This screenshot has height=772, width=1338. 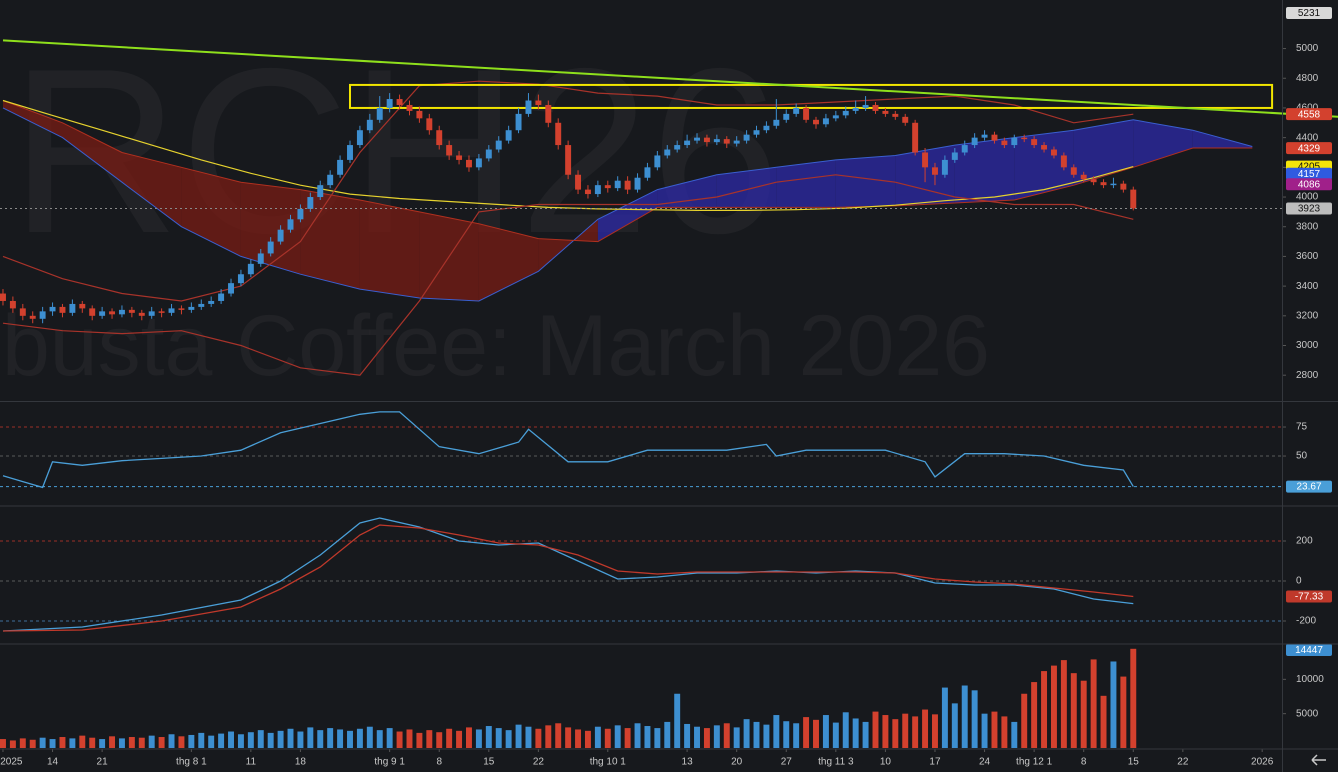 What do you see at coordinates (301, 762) in the screenshot?
I see `x-tick-label: 18` at bounding box center [301, 762].